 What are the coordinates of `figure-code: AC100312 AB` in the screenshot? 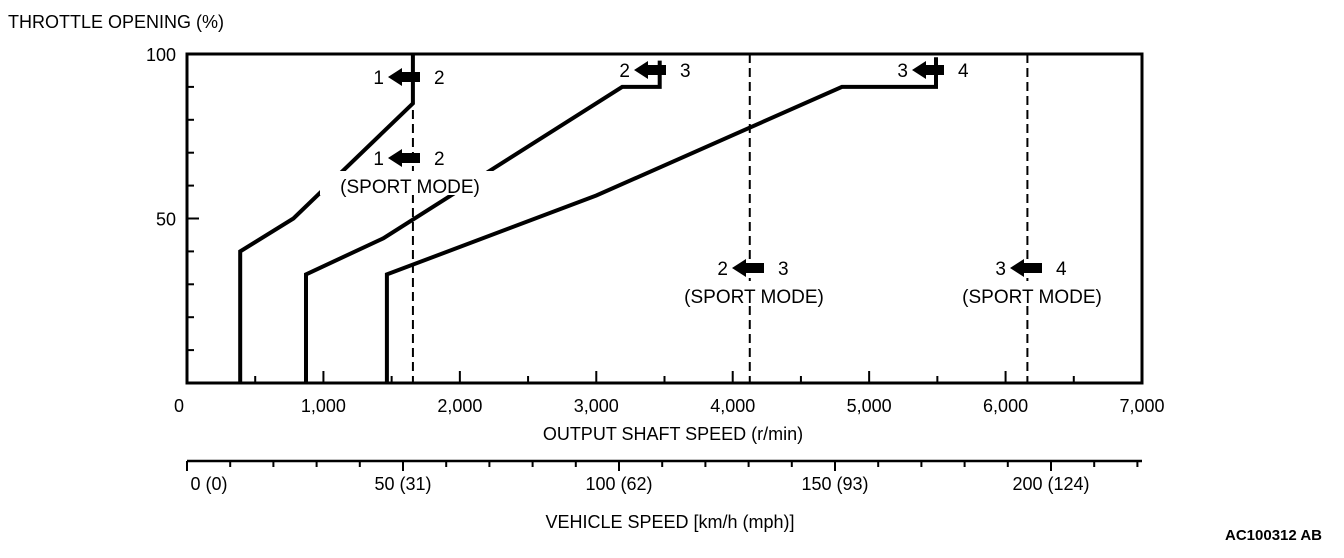 It's located at (1273, 535).